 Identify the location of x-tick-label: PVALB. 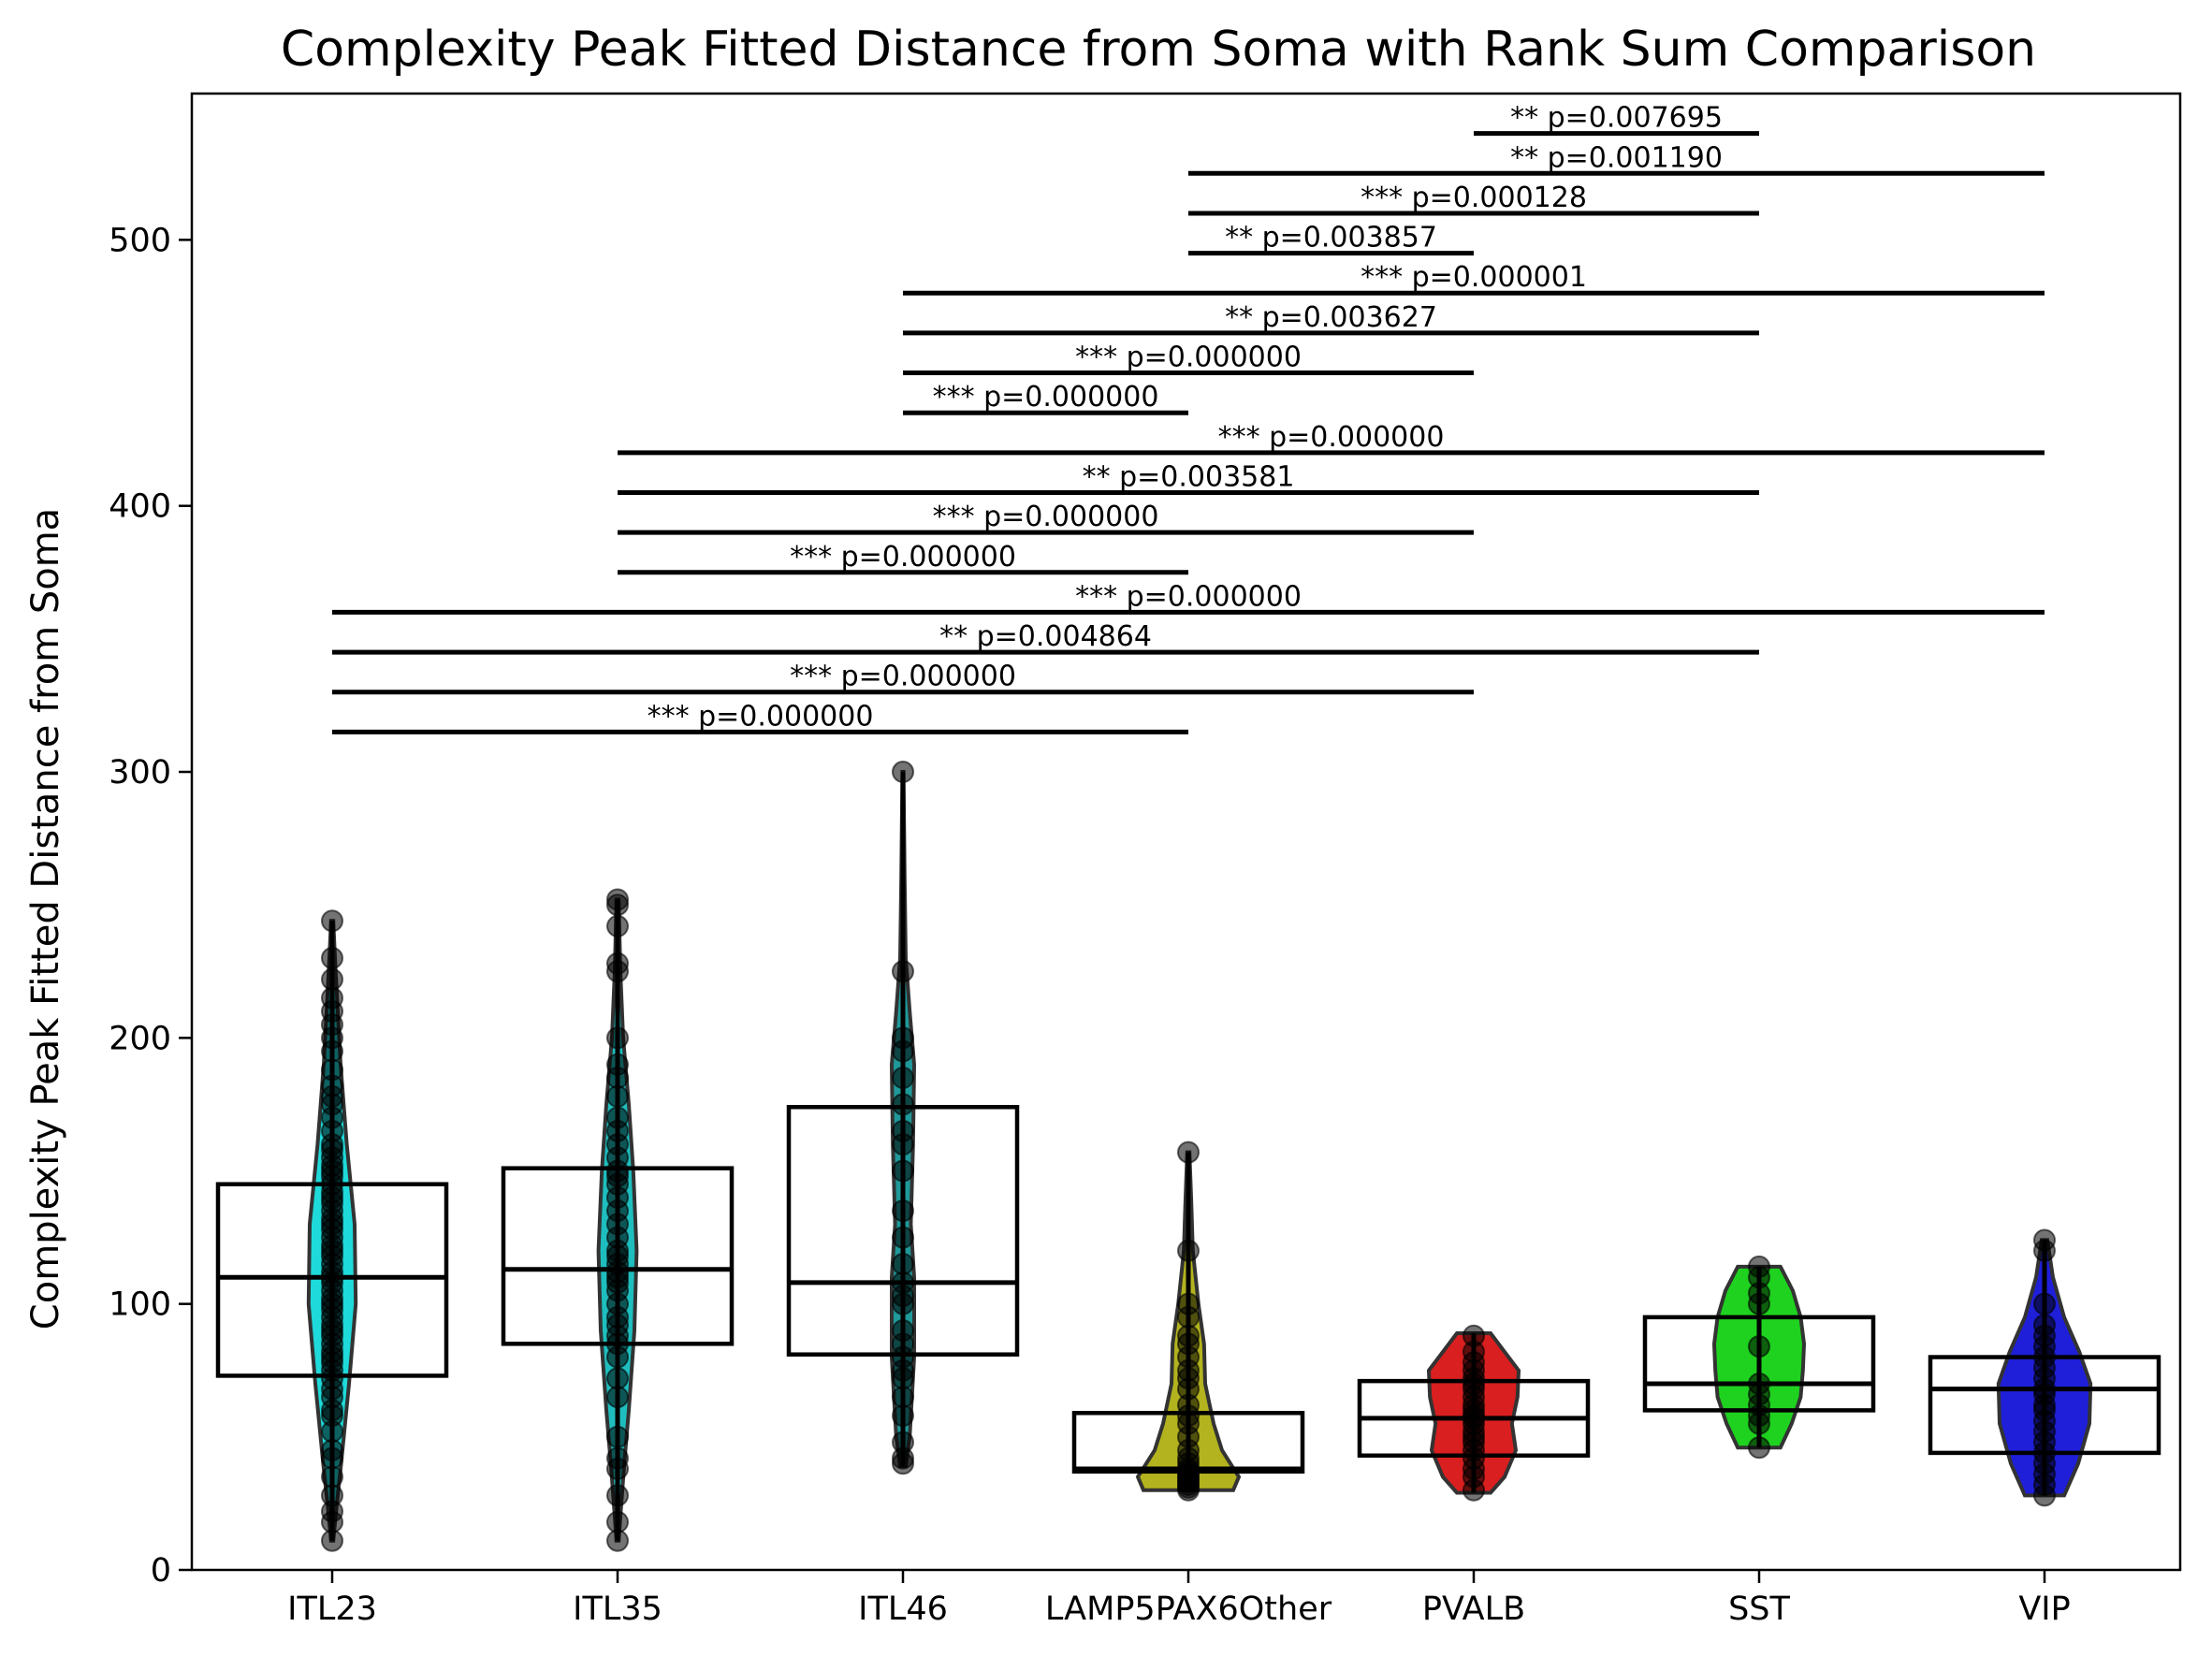
(1473, 1610).